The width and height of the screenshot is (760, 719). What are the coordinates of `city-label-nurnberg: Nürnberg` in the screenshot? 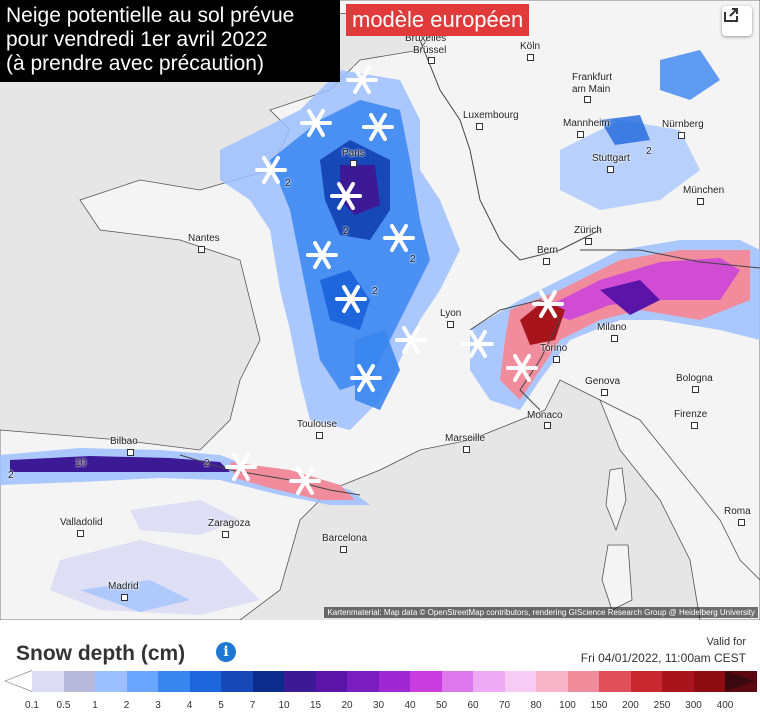 It's located at (683, 124).